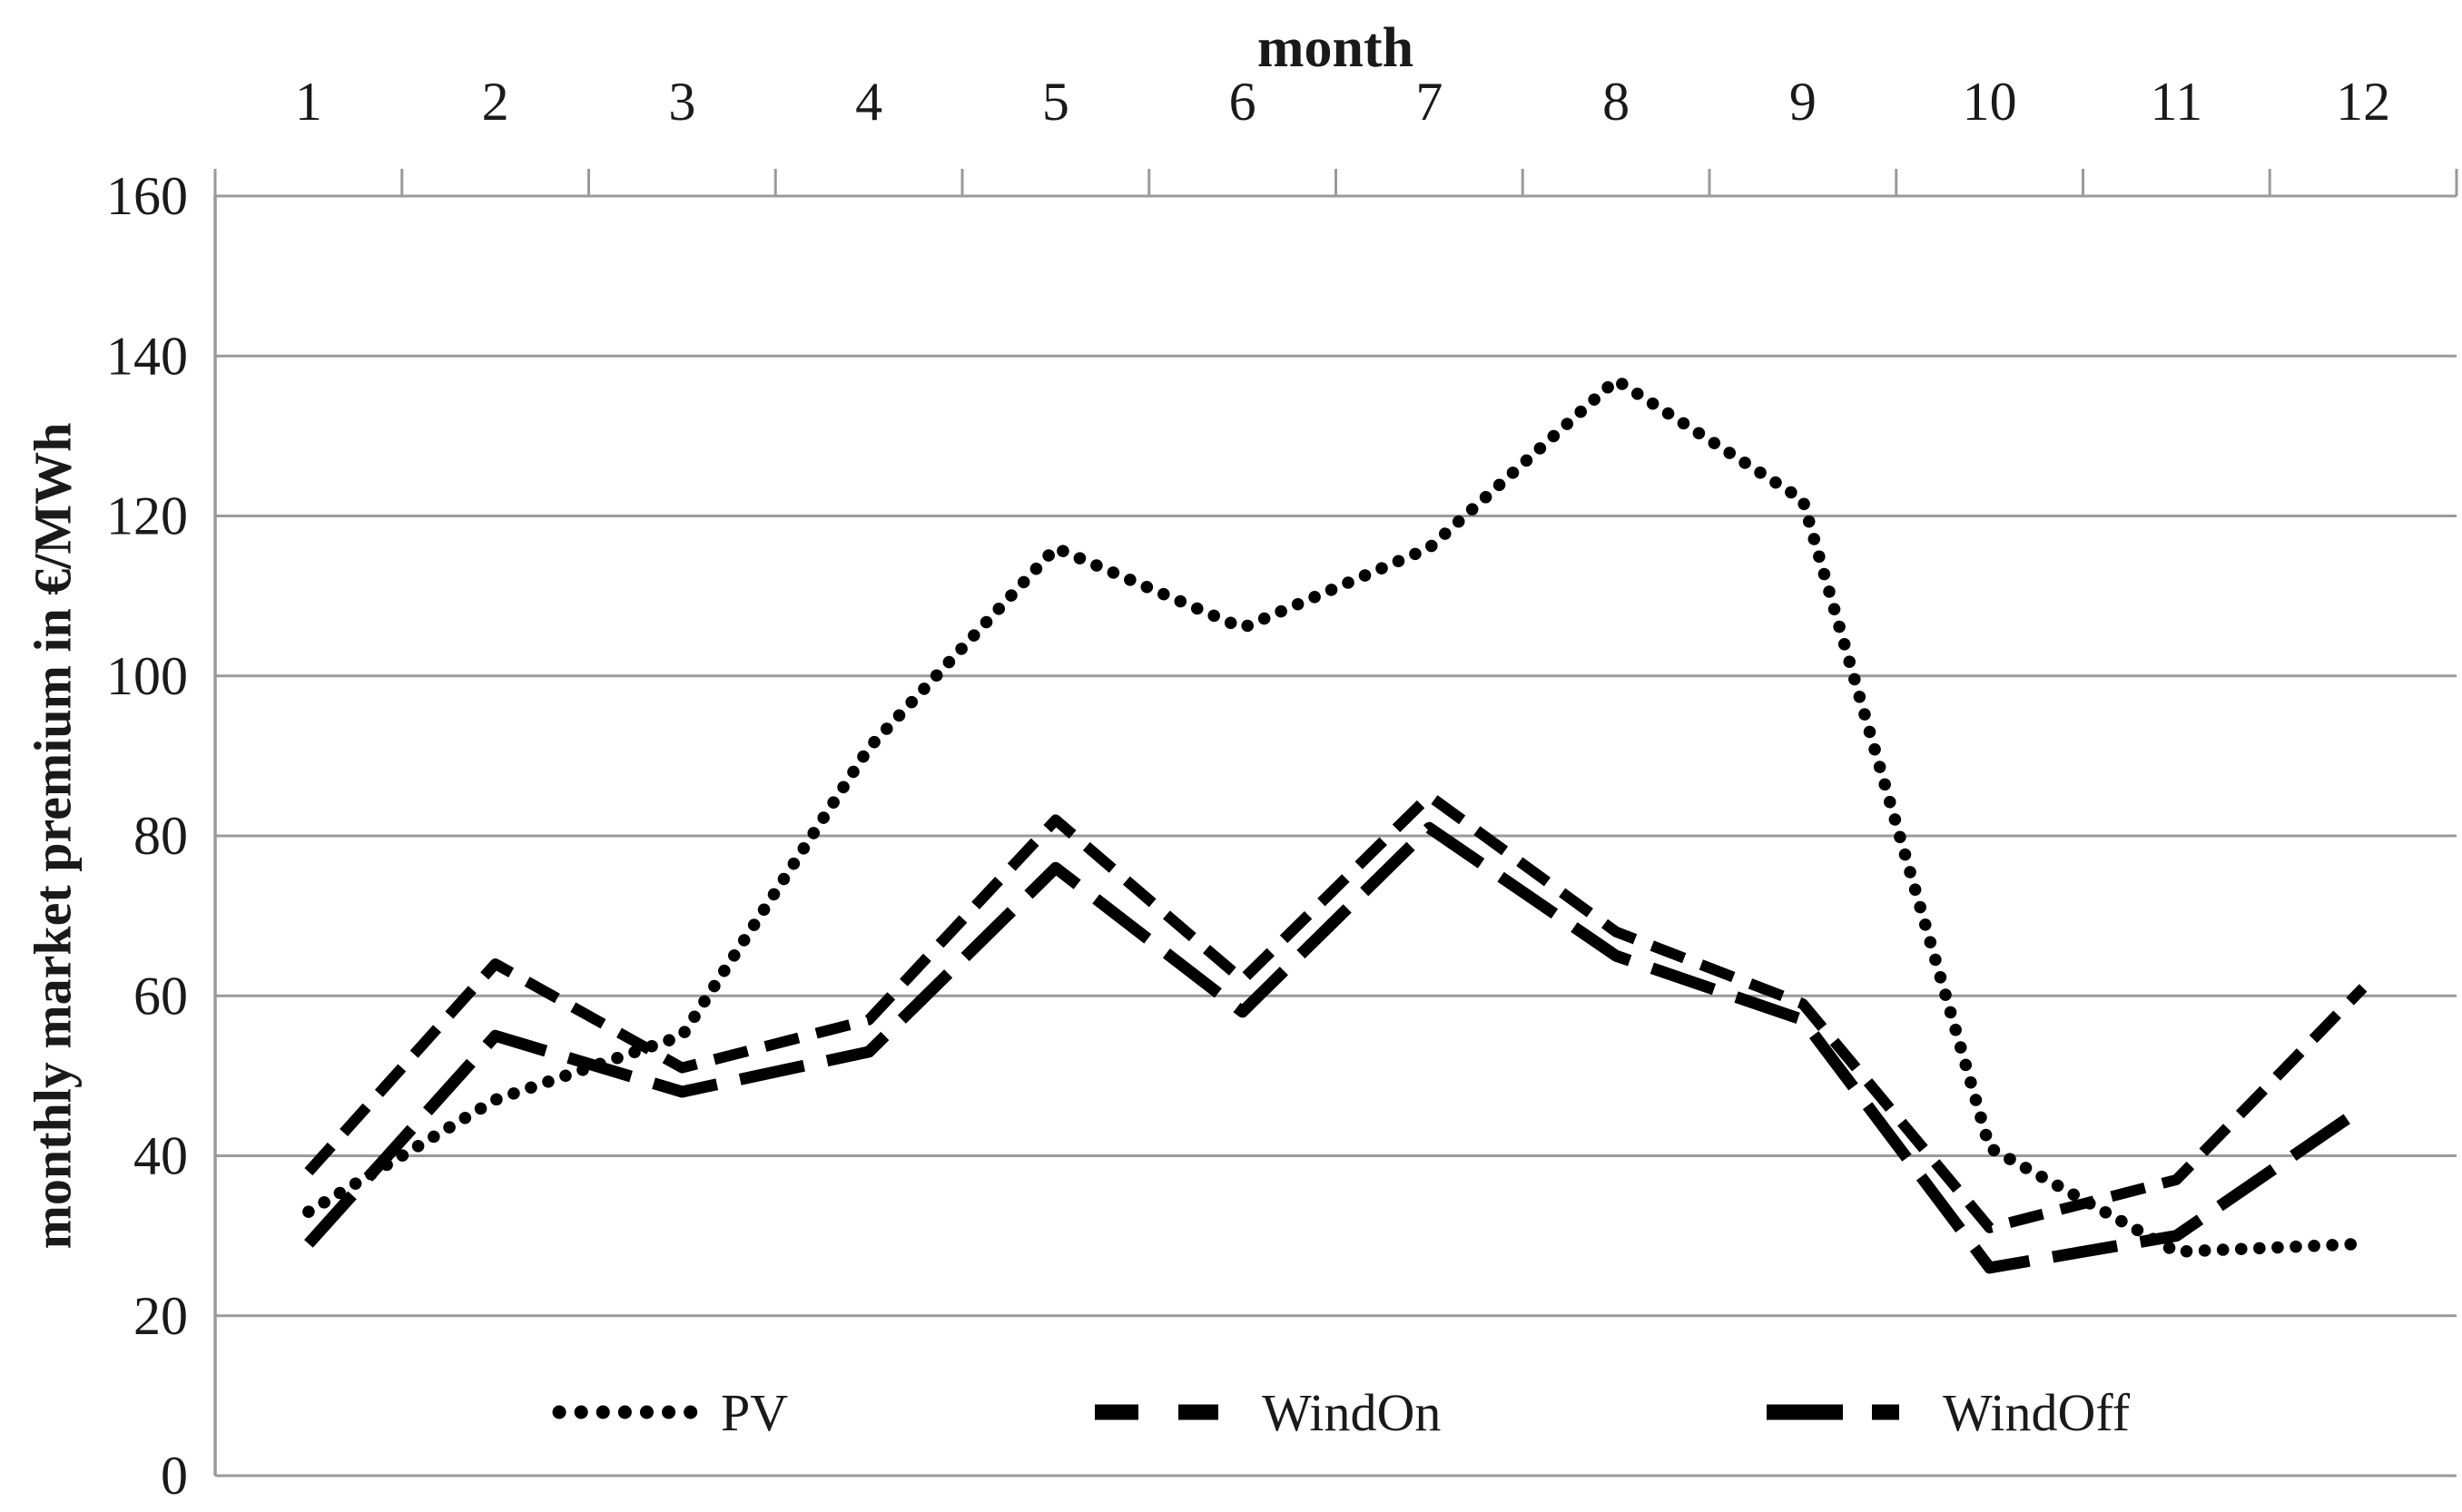 This screenshot has width=2462, height=1512. What do you see at coordinates (2176, 102) in the screenshot?
I see `x-tick-label-11: 11` at bounding box center [2176, 102].